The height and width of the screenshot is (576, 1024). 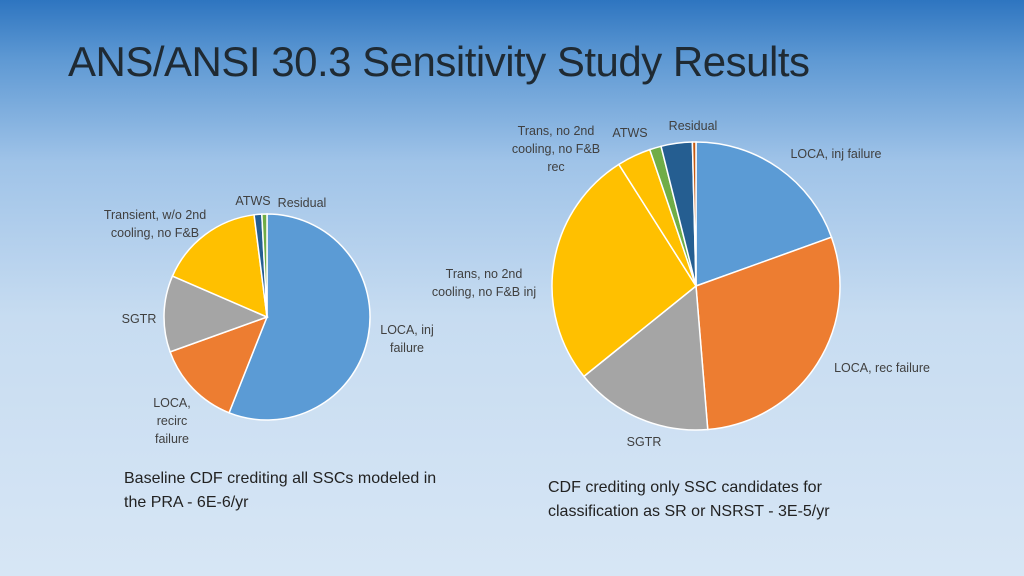 What do you see at coordinates (252, 201) in the screenshot?
I see `pie-label-1-atws: ATWS` at bounding box center [252, 201].